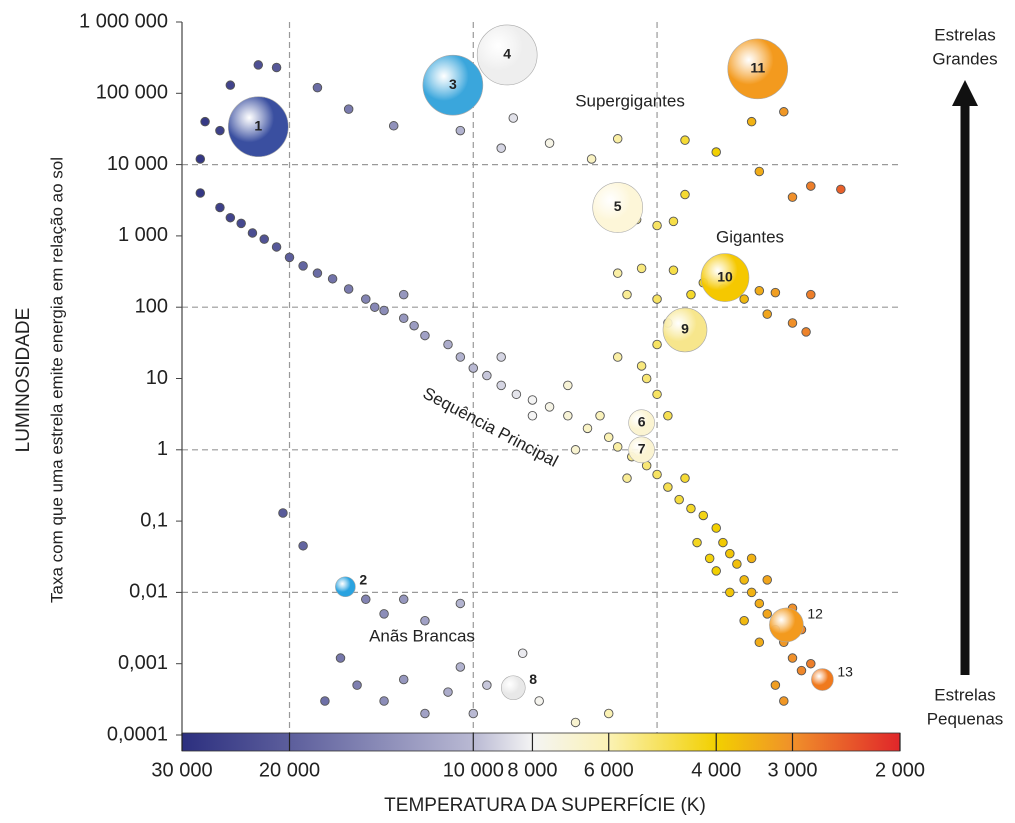  I want to click on star-label: 9, so click(685, 329).